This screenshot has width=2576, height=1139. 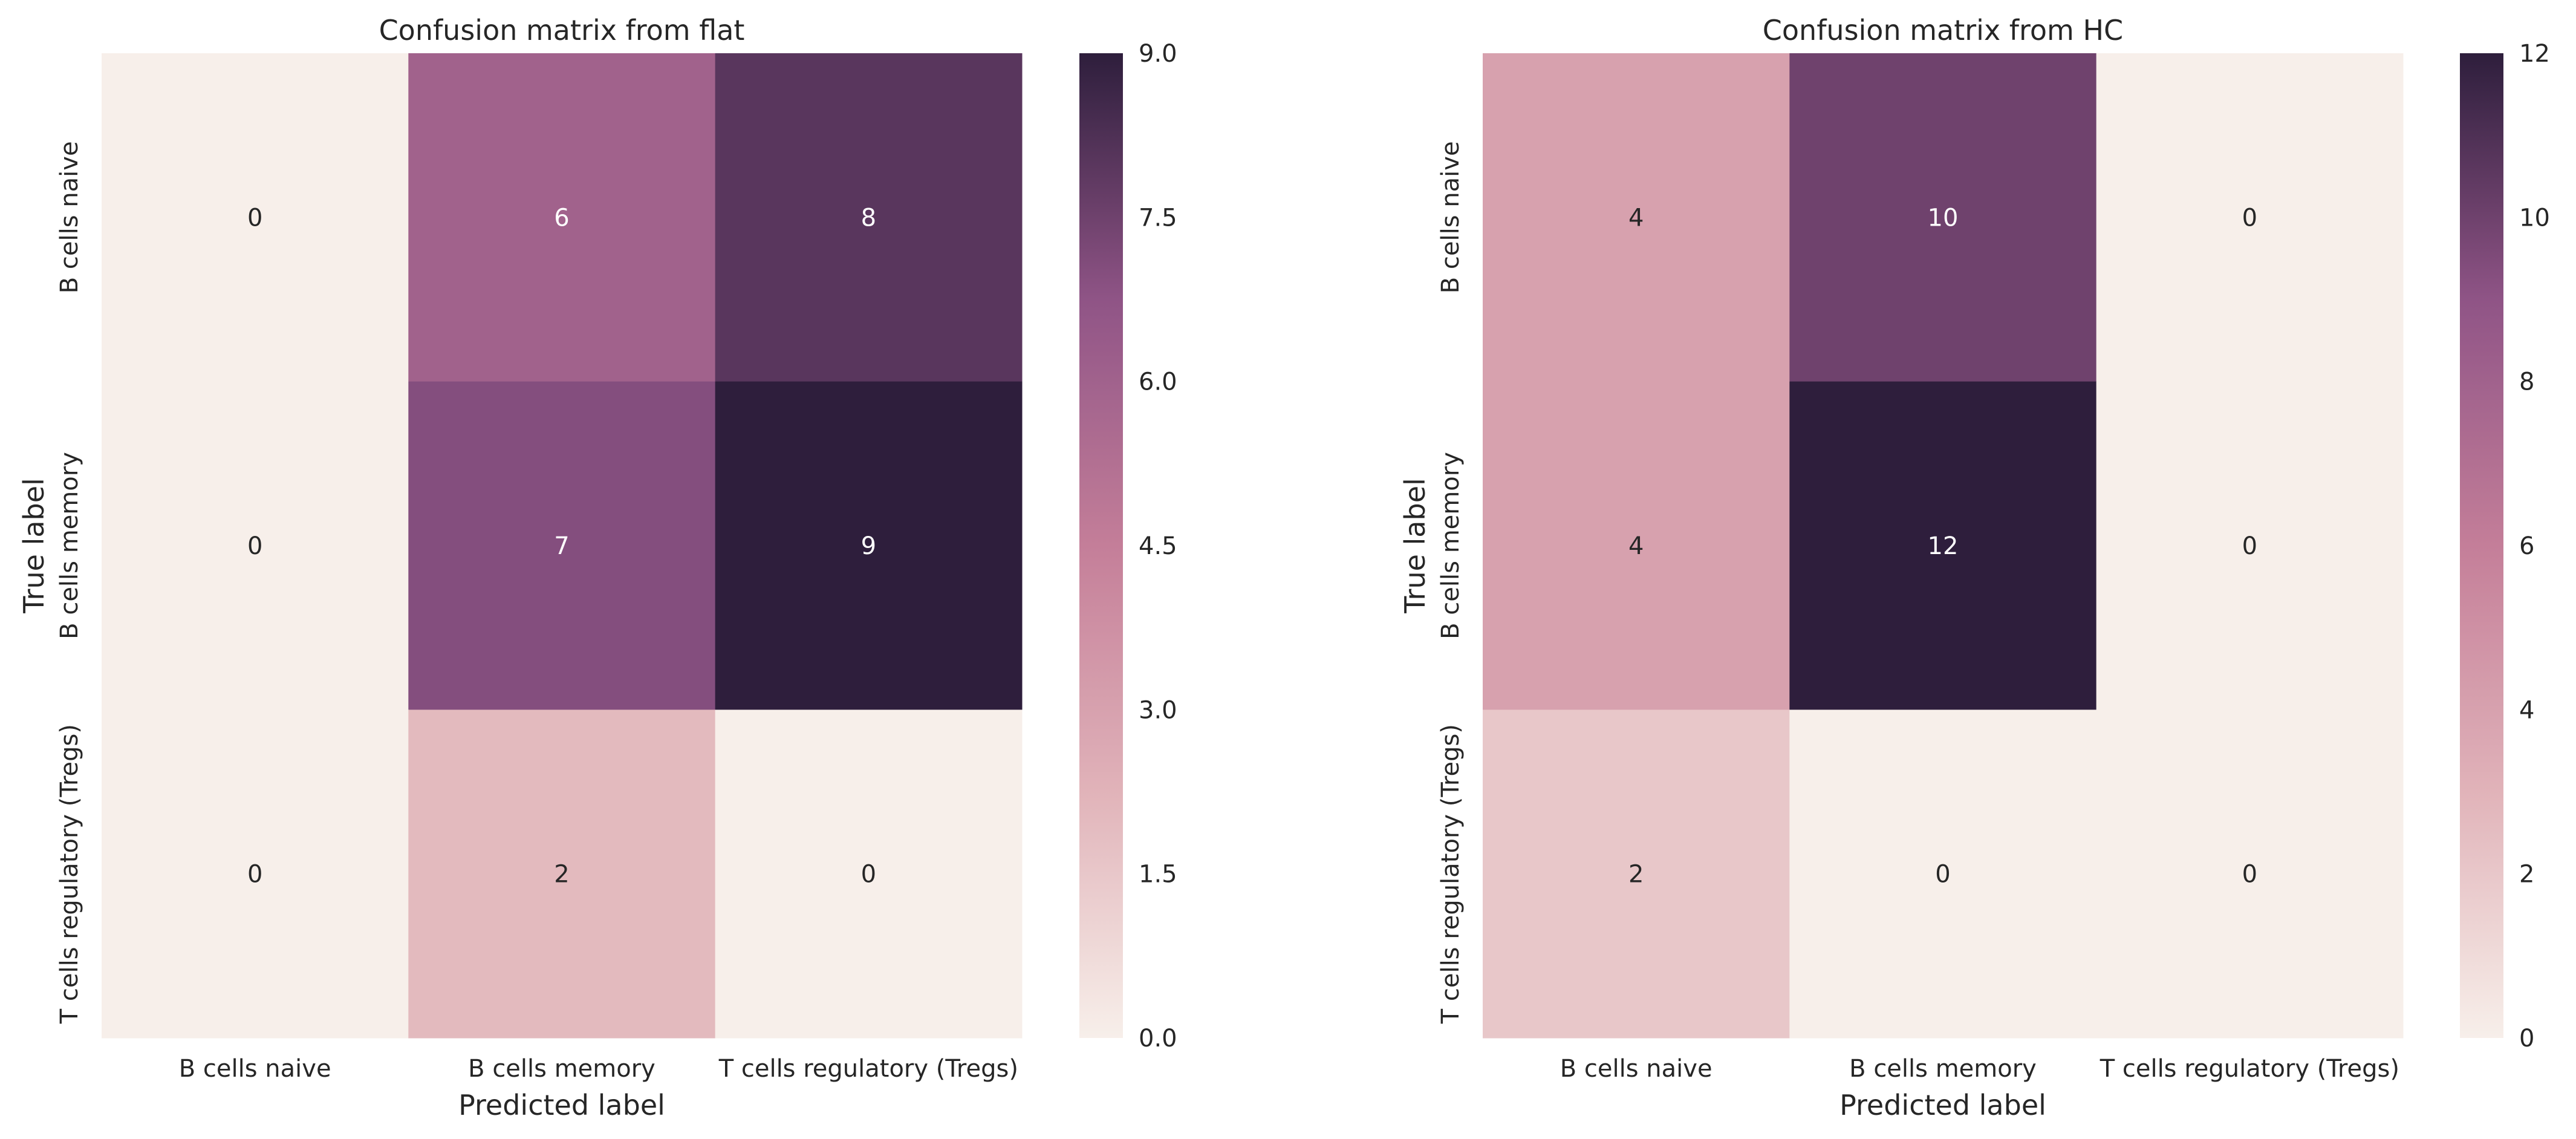 What do you see at coordinates (2526, 546) in the screenshot?
I see `colorbar-tick-label: 6` at bounding box center [2526, 546].